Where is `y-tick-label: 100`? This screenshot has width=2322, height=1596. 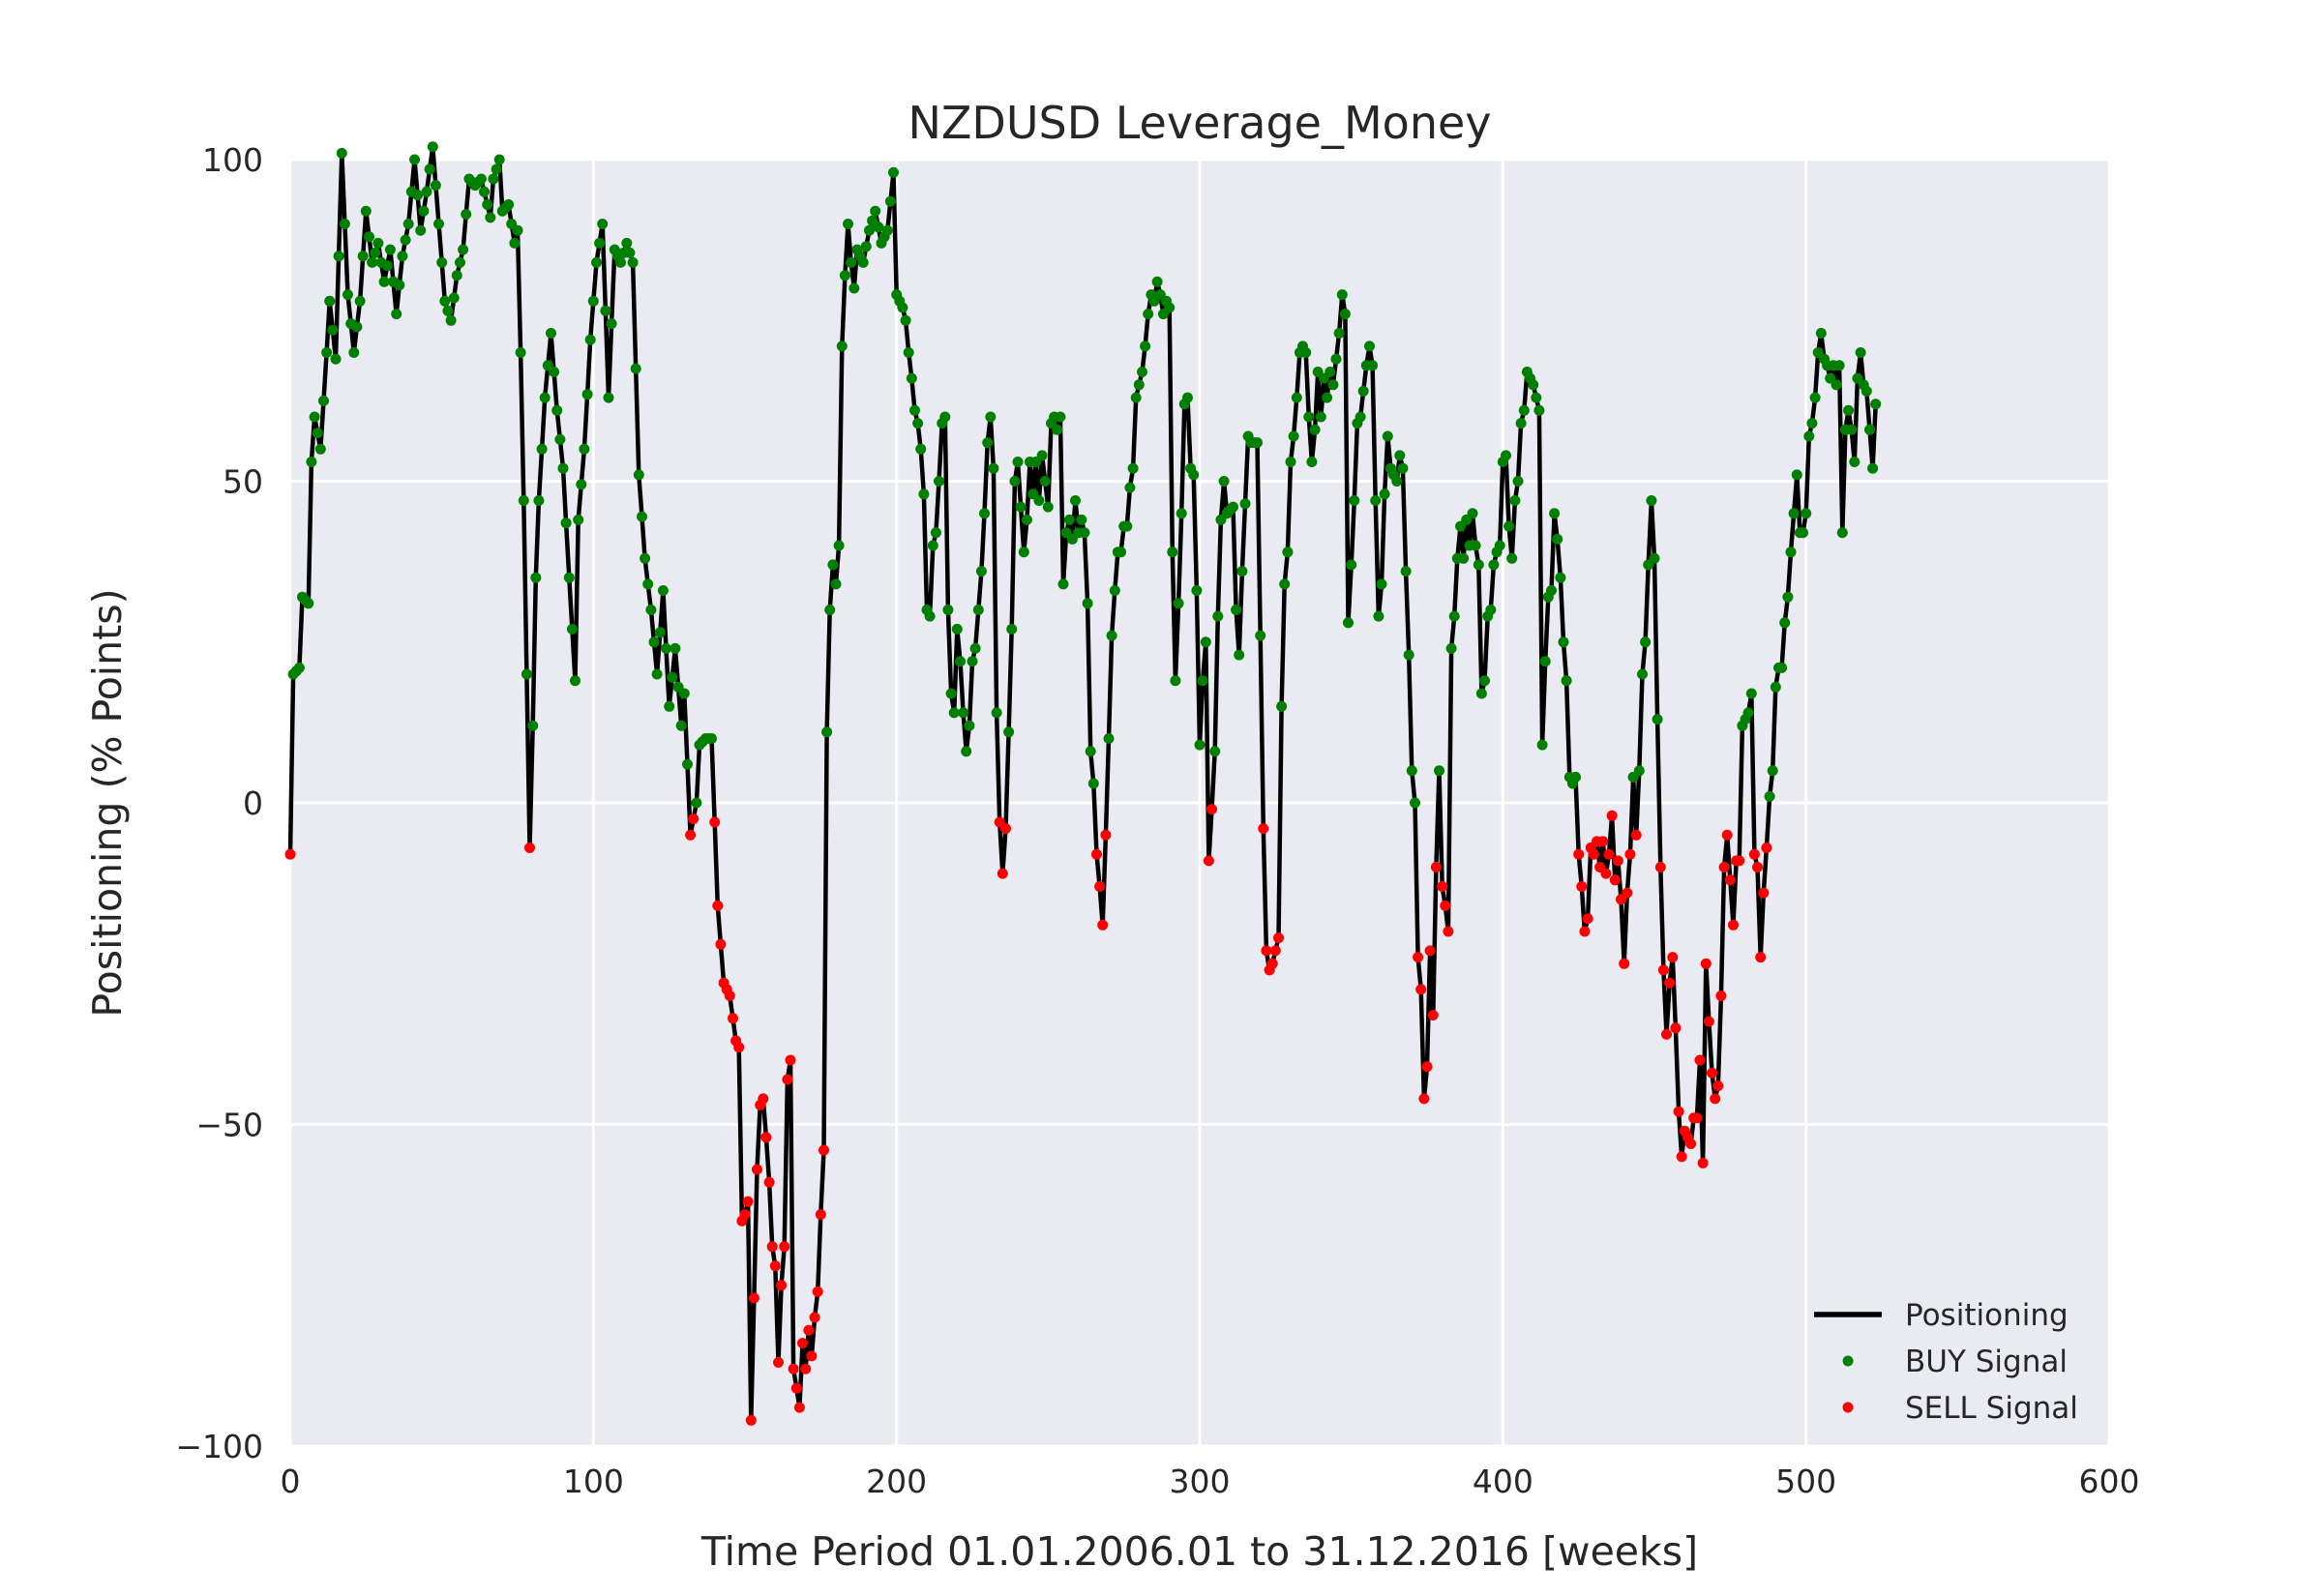 y-tick-label: 100 is located at coordinates (232, 160).